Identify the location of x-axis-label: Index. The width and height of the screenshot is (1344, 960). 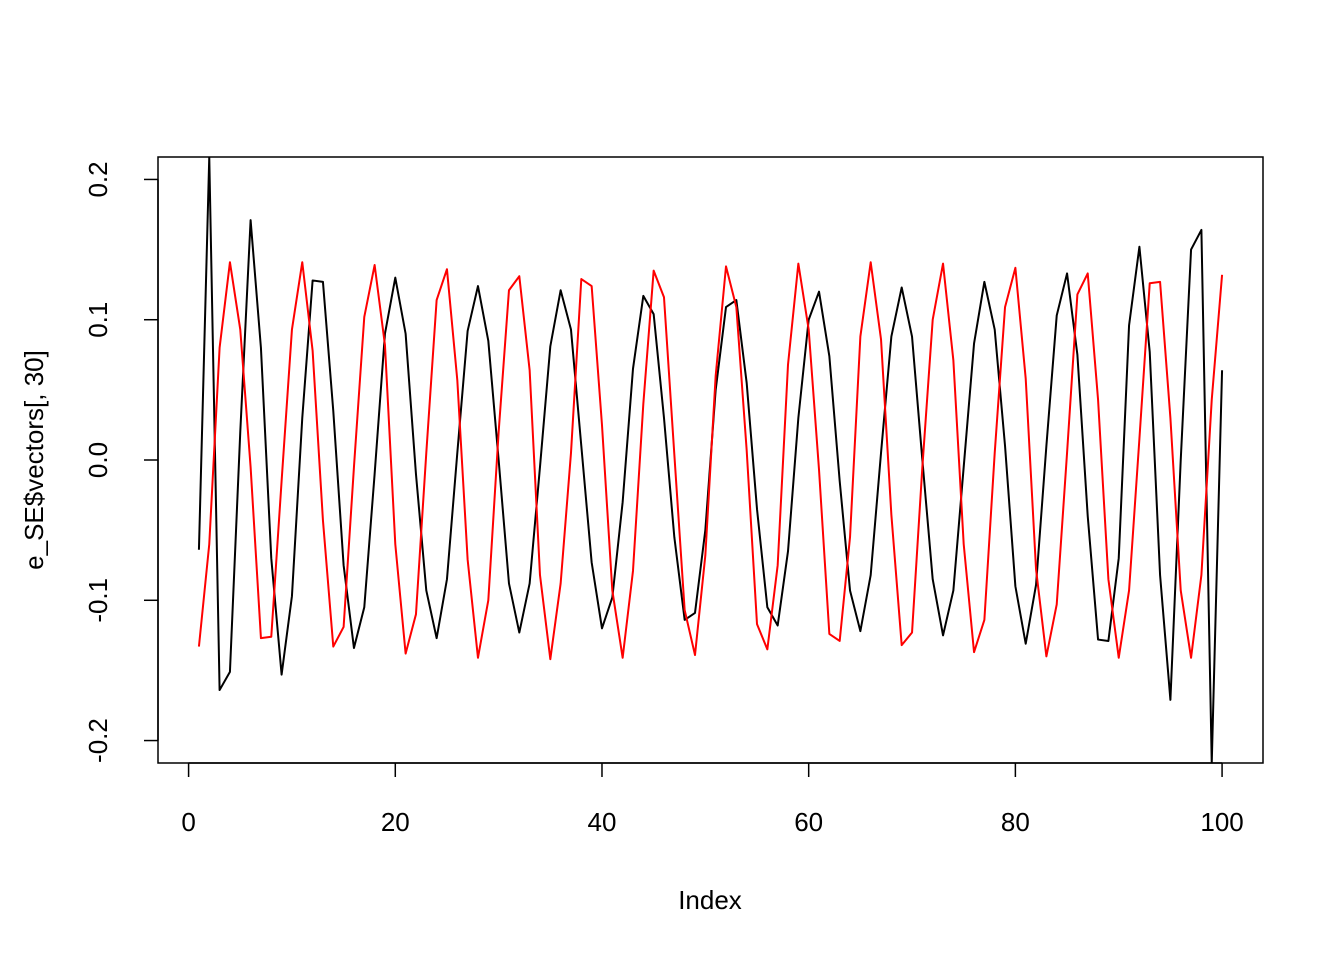
(710, 900).